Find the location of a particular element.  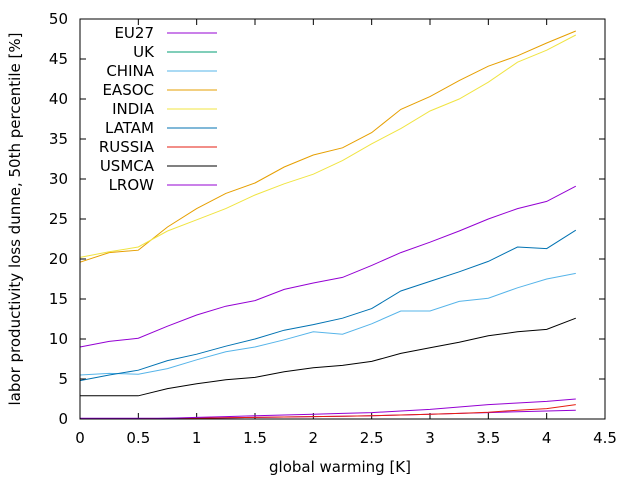

y-tick-label: 20 is located at coordinates (58, 259).